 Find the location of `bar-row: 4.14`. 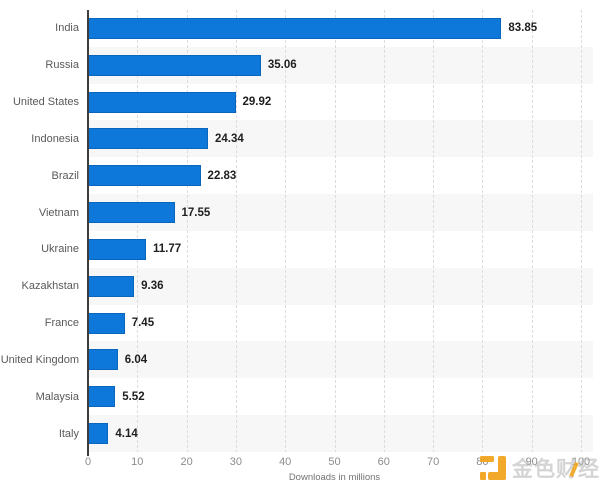

bar-row: 4.14 is located at coordinates (340, 433).